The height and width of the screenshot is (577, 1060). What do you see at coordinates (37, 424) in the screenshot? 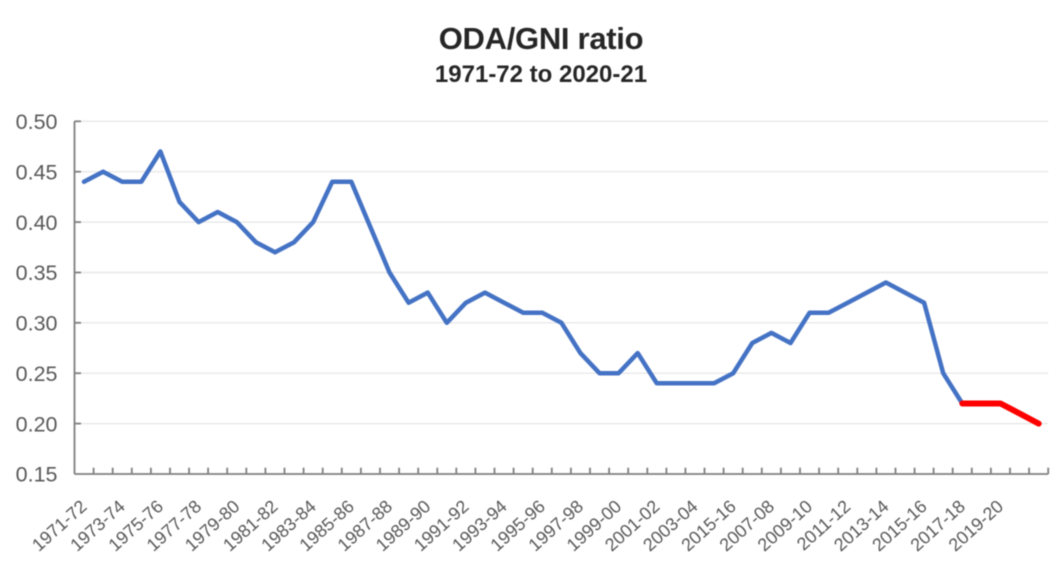
I see `svg-text: 0.20` at bounding box center [37, 424].